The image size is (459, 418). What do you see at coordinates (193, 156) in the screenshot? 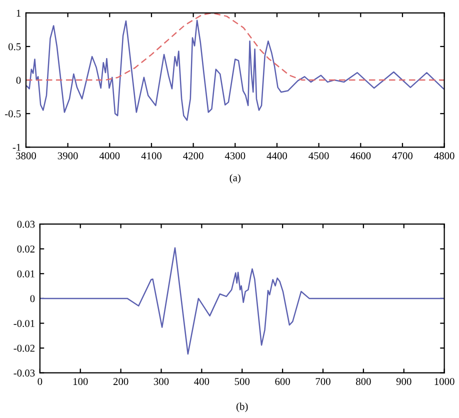
I see `x-tick-label: 4200` at bounding box center [193, 156].